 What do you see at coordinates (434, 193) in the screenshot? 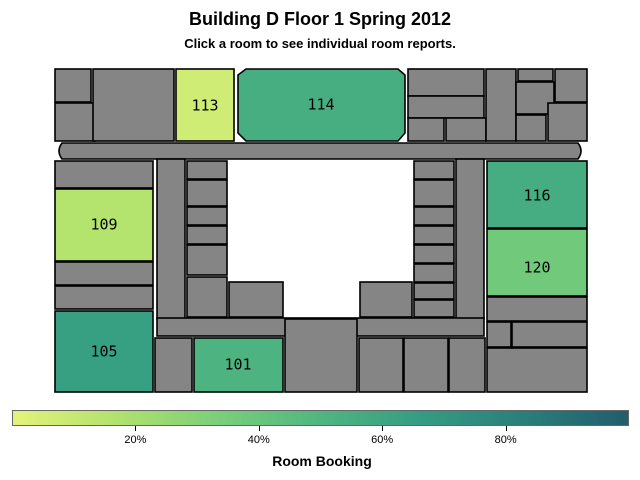
I see `space-y` at bounding box center [434, 193].